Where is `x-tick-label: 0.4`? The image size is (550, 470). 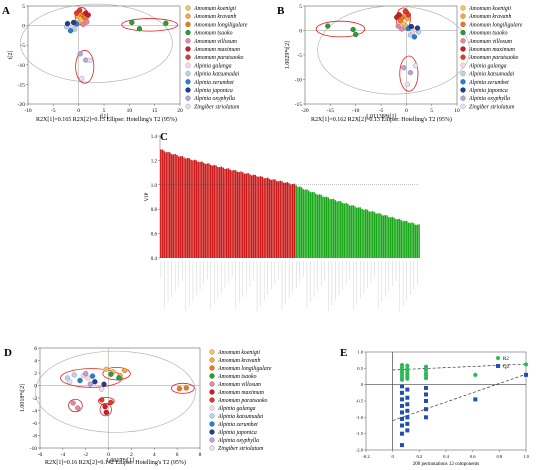 x-tick-label: 0.4 is located at coordinates (446, 456).